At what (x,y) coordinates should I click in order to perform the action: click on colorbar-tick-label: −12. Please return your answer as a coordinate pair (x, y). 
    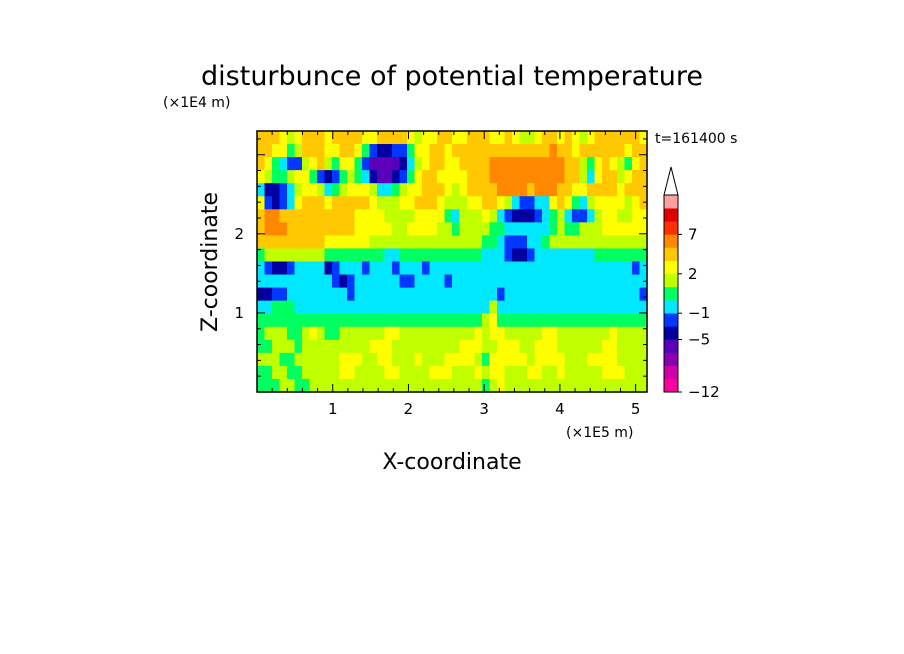
    Looking at the image, I should click on (704, 392).